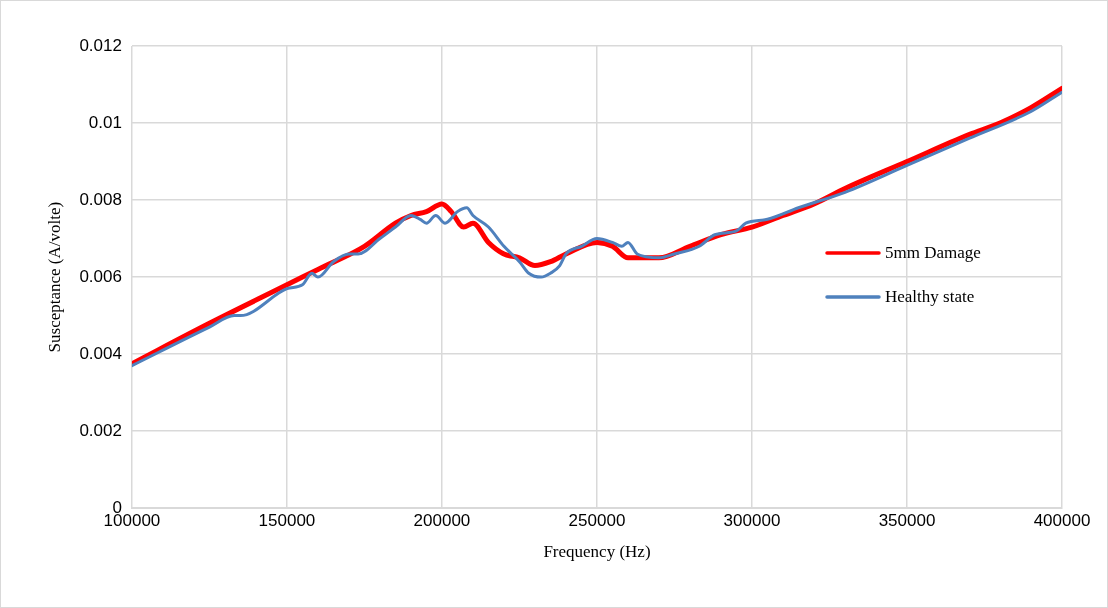 Image resolution: width=1108 pixels, height=608 pixels. I want to click on x-tick-label: 150000, so click(287, 521).